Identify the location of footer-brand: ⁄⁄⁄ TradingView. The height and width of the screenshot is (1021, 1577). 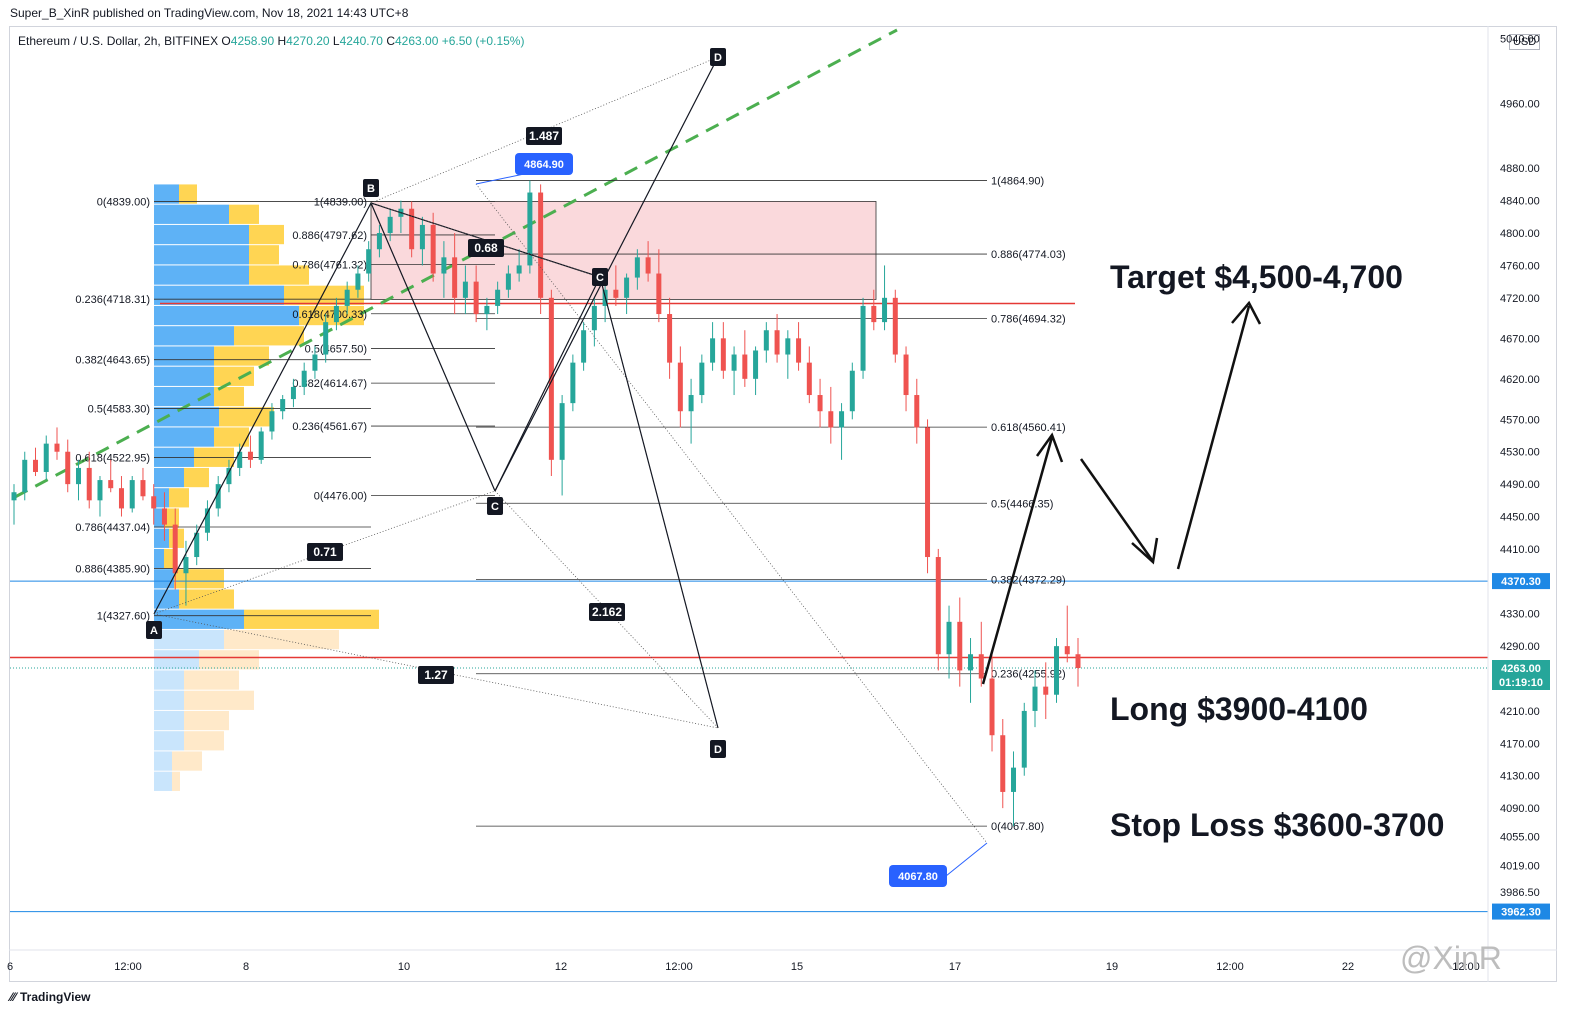
(50, 997).